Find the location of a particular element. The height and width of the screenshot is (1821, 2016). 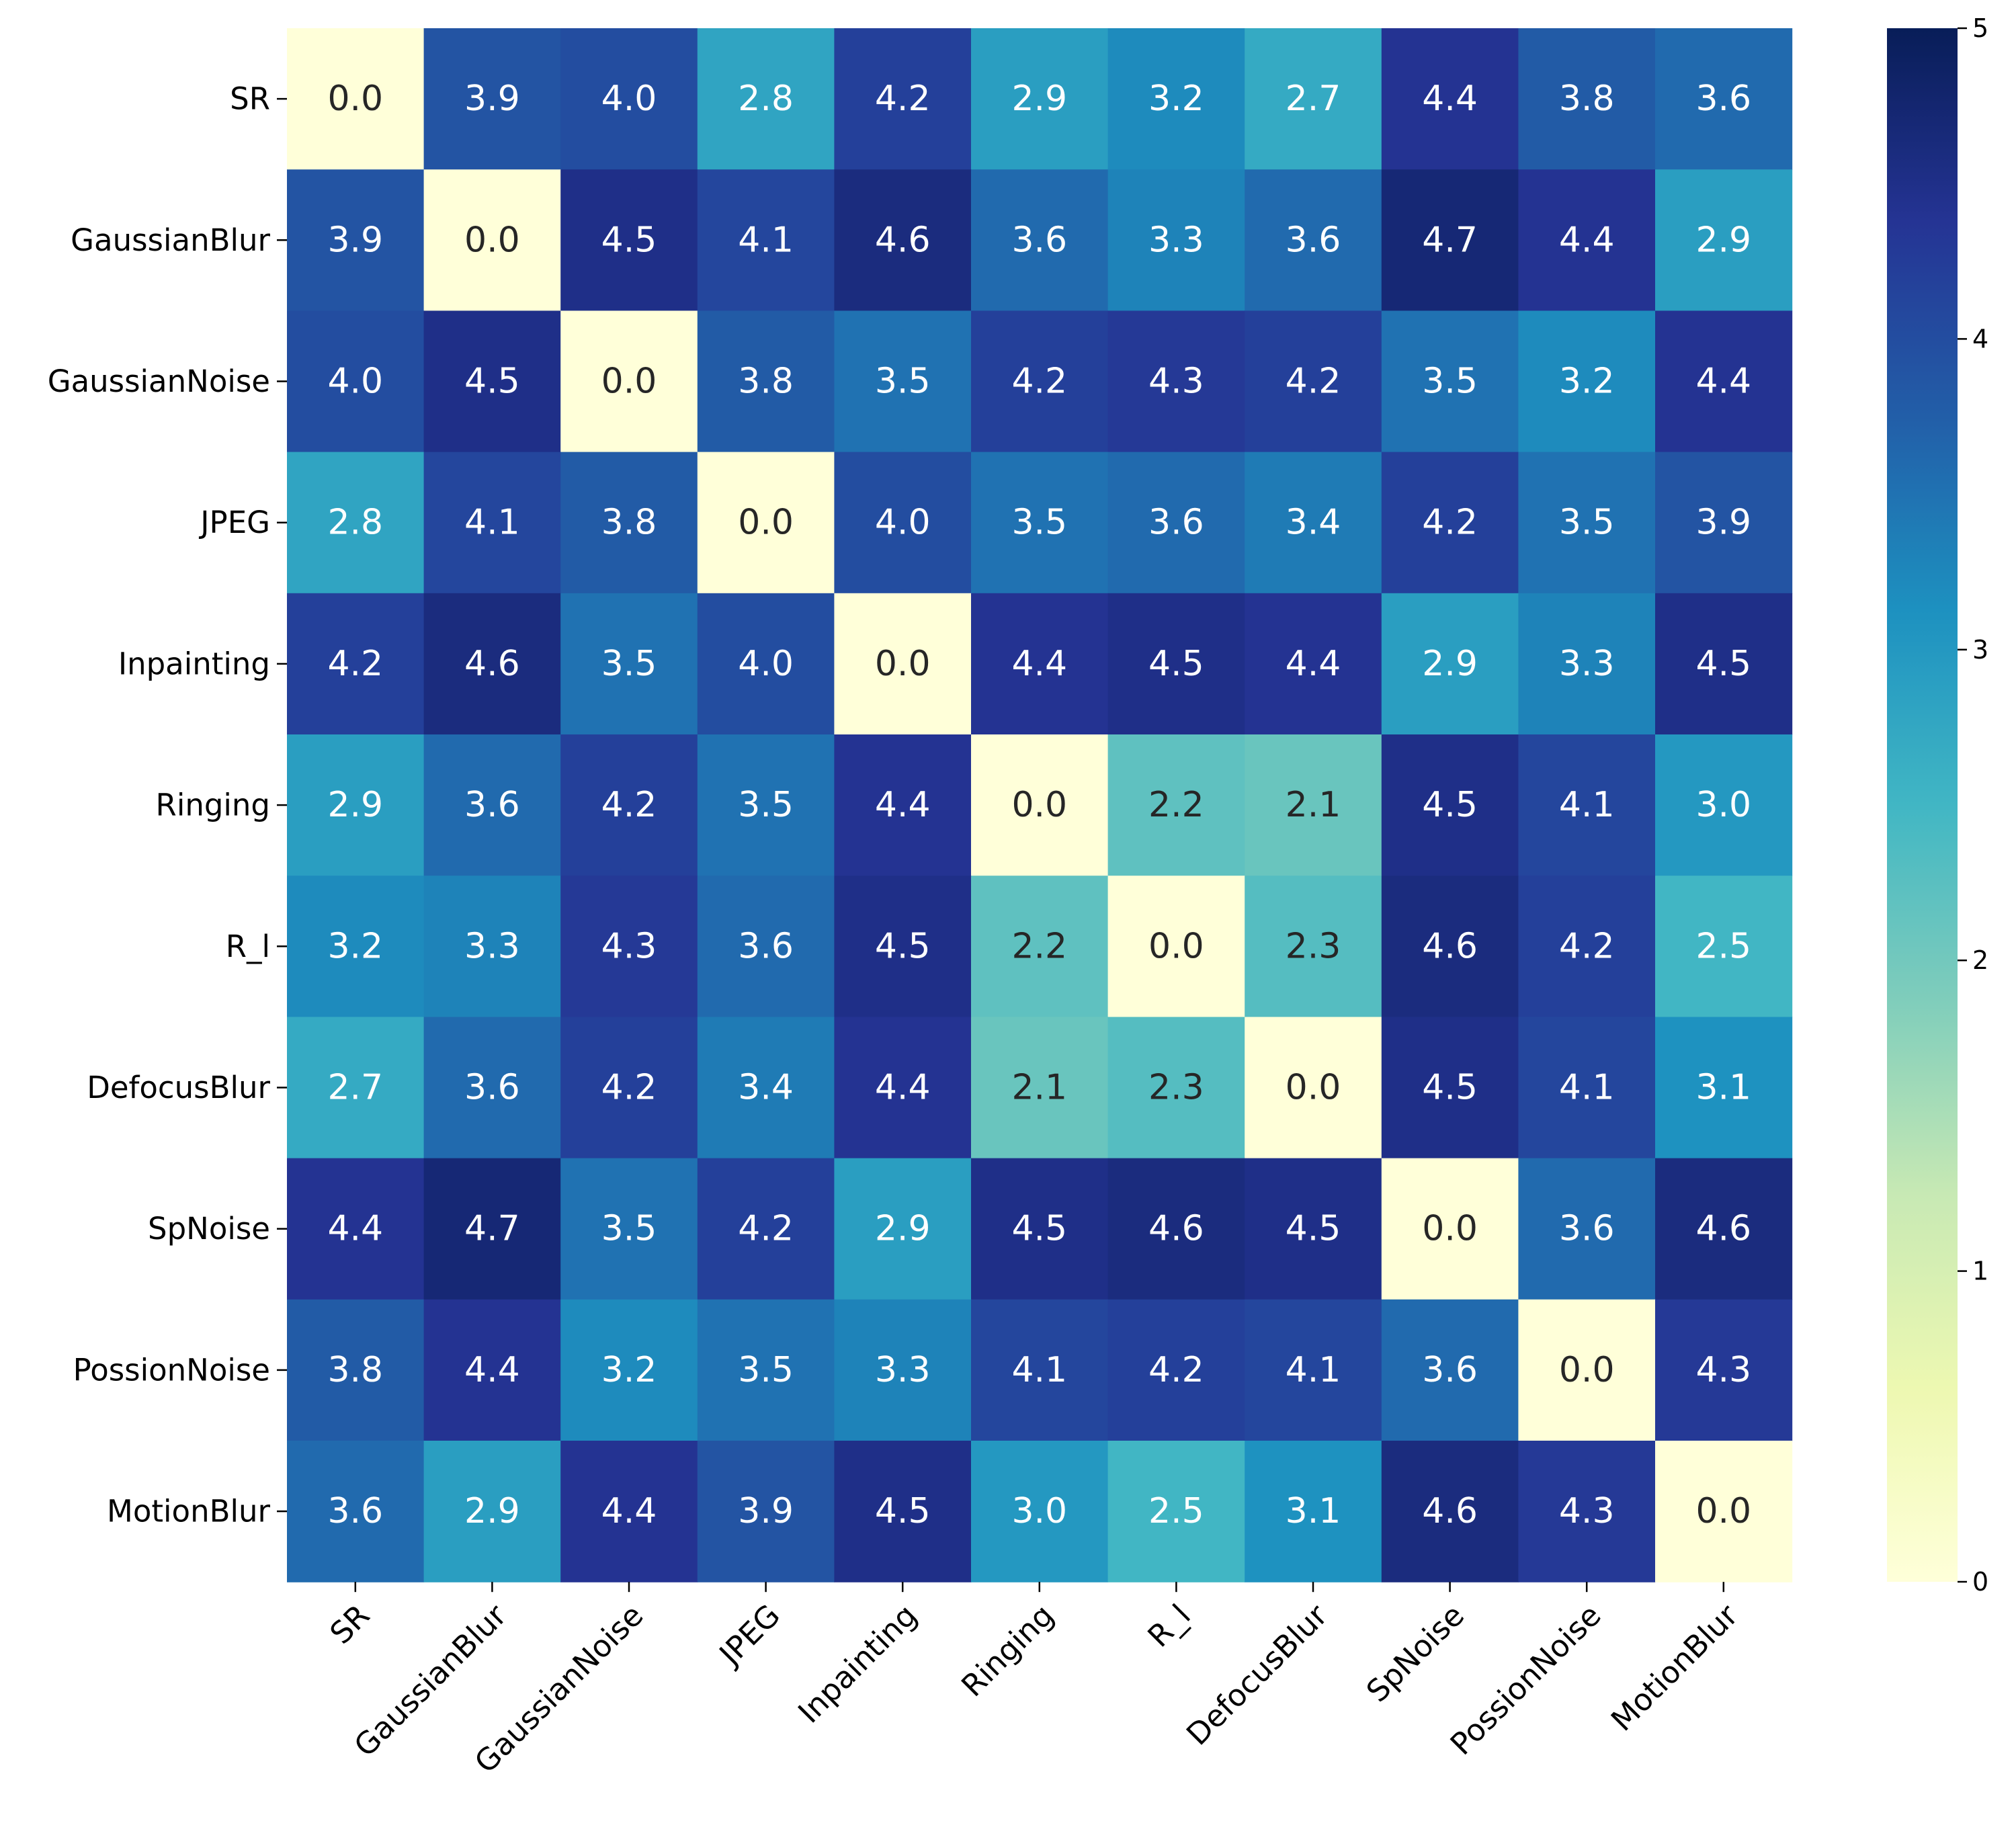

colorbar-tick-label: 0 is located at coordinates (1980, 1582).